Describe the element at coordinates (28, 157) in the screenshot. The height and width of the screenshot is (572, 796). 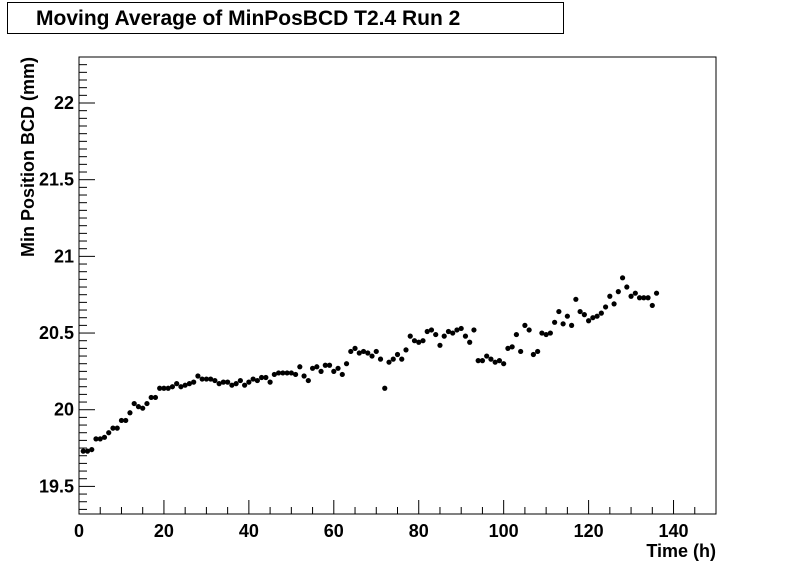
I see `y-axis-label: Min Position BCD (mm)` at that location.